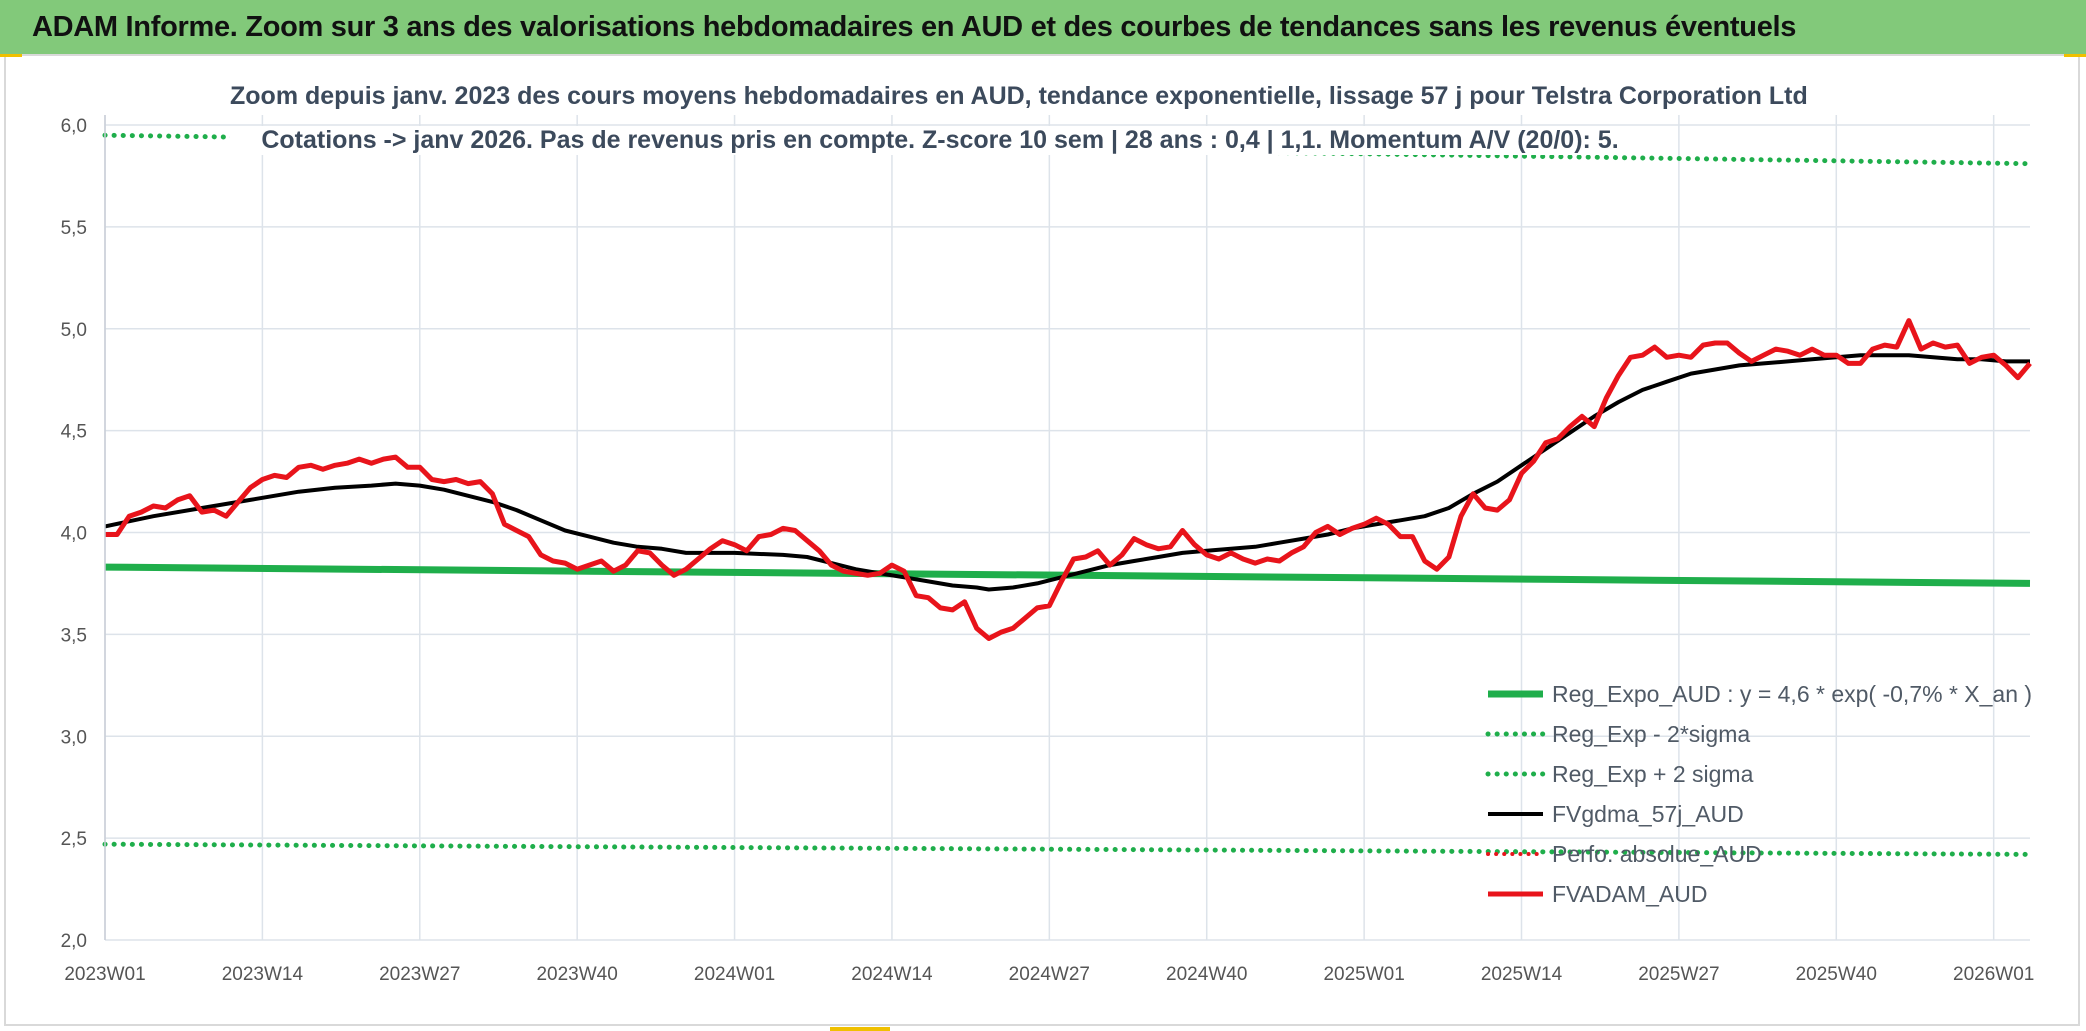  Describe the element at coordinates (1653, 774) in the screenshot. I see `legend-label-reg_plus: Reg_Exp + 2 sigma` at that location.